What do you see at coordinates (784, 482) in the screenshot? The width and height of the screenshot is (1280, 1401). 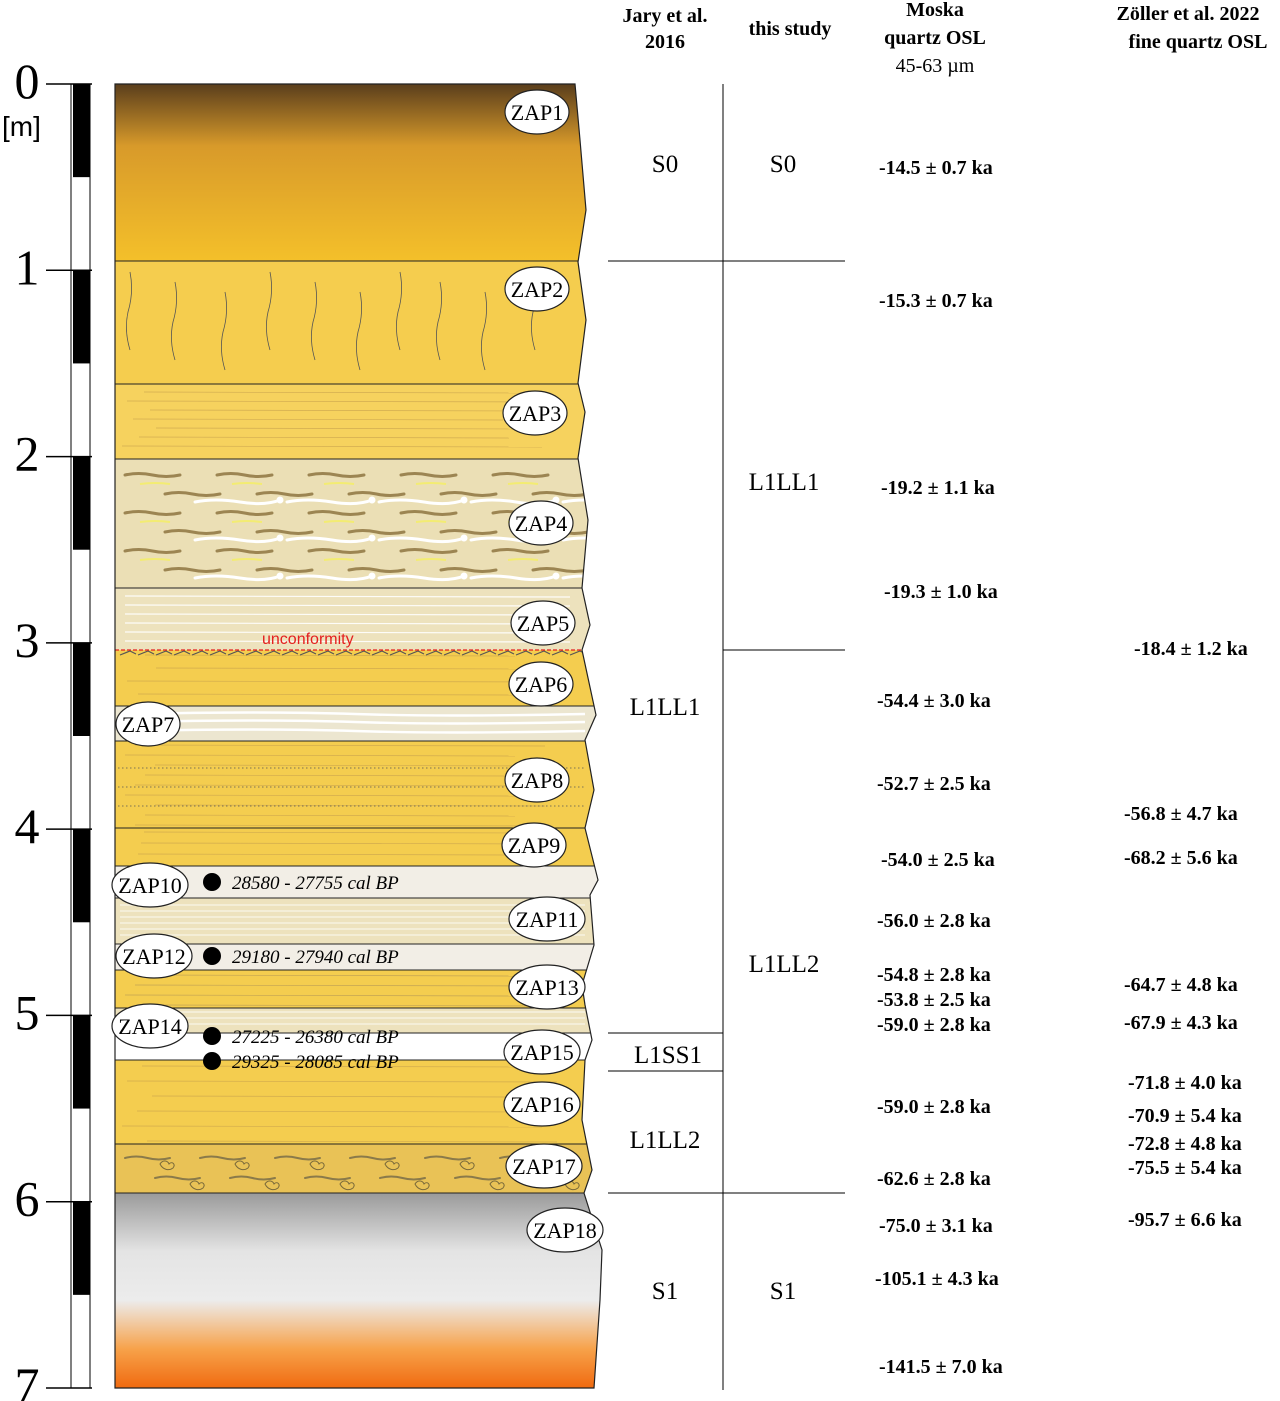 I see `study-unit-l1ll1: L1LL1` at bounding box center [784, 482].